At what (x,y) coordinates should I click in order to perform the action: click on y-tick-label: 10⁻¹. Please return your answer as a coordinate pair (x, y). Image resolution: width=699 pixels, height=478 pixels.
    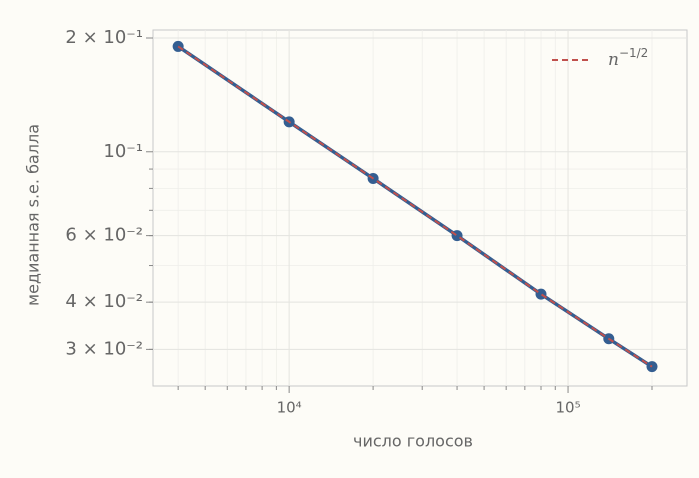
    Looking at the image, I should click on (123, 151).